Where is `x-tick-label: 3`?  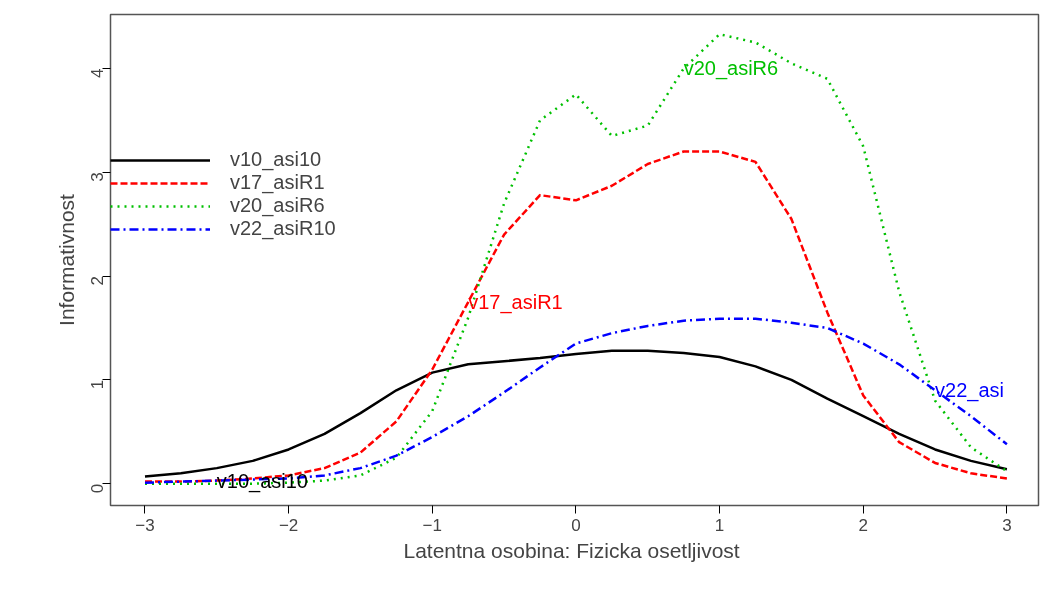
x-tick-label: 3 is located at coordinates (1007, 525).